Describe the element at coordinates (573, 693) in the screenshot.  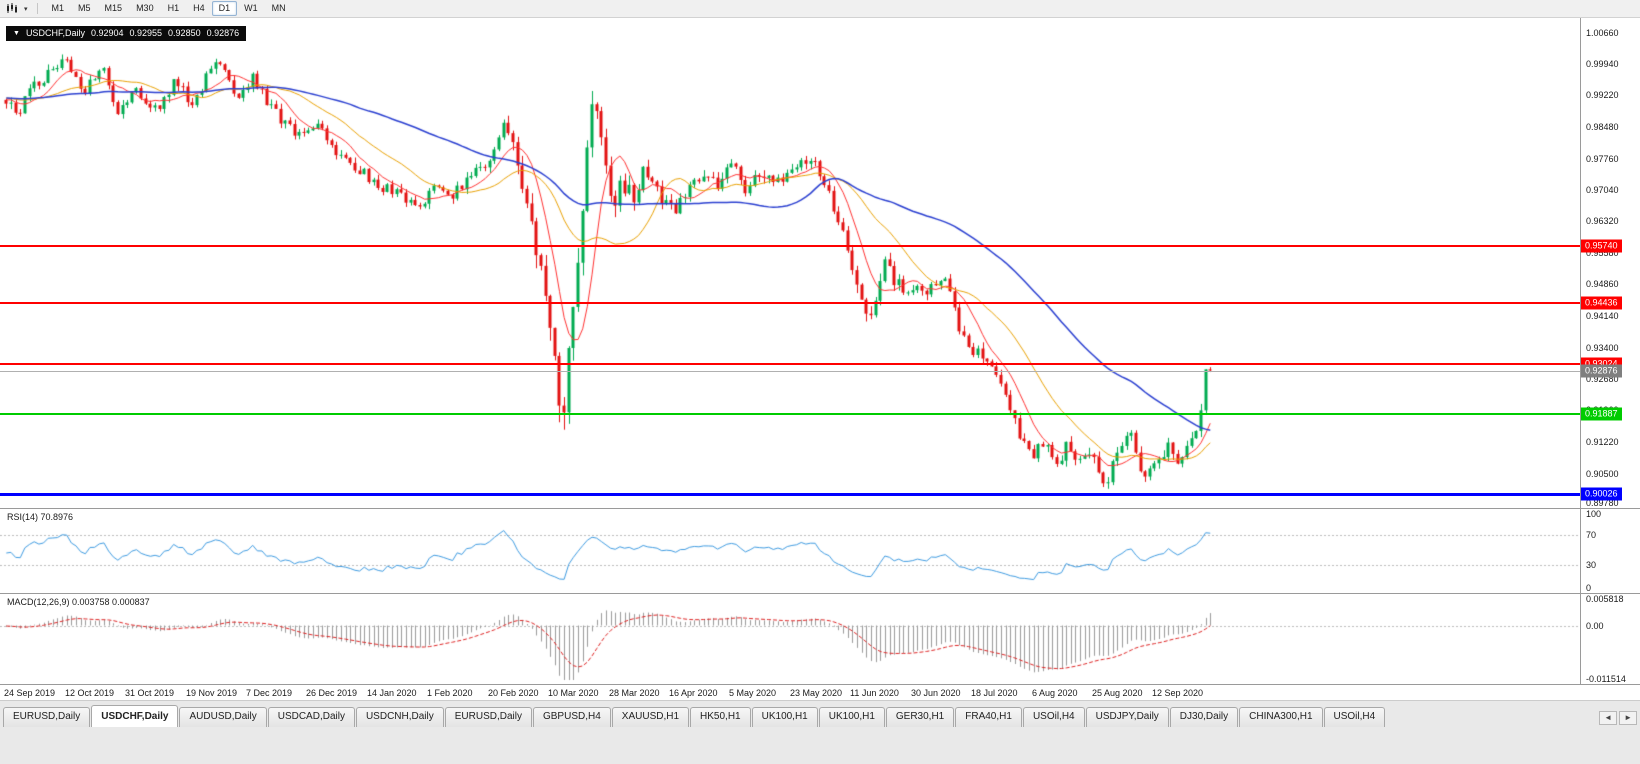
I see `date-axis-tick: 10 Mar 2020` at that location.